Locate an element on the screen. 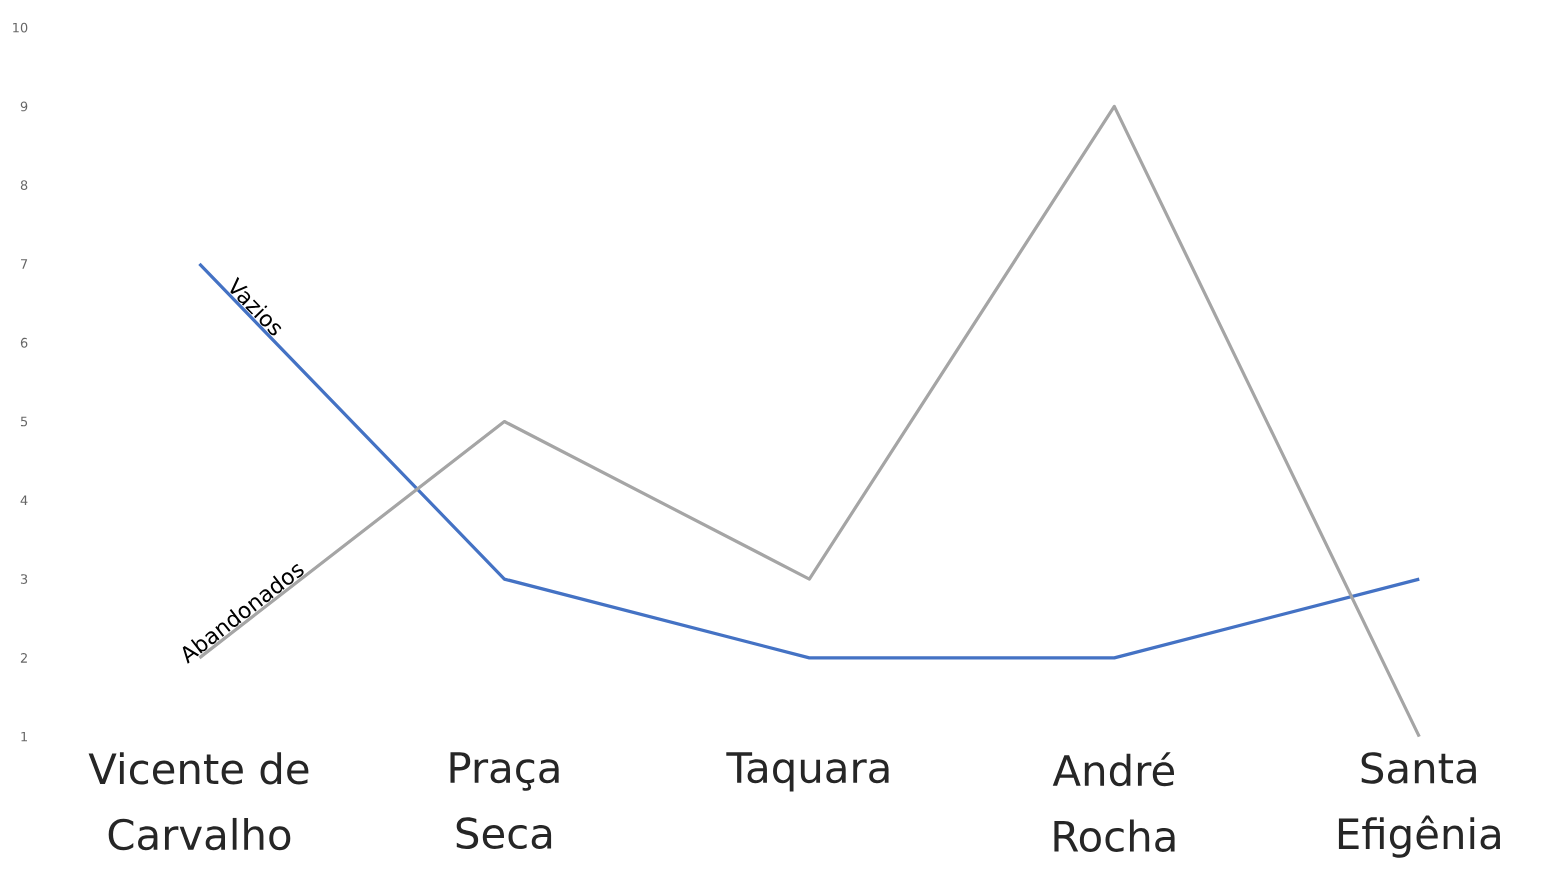 The height and width of the screenshot is (869, 1565). y-tick-label: 2 is located at coordinates (23, 658).